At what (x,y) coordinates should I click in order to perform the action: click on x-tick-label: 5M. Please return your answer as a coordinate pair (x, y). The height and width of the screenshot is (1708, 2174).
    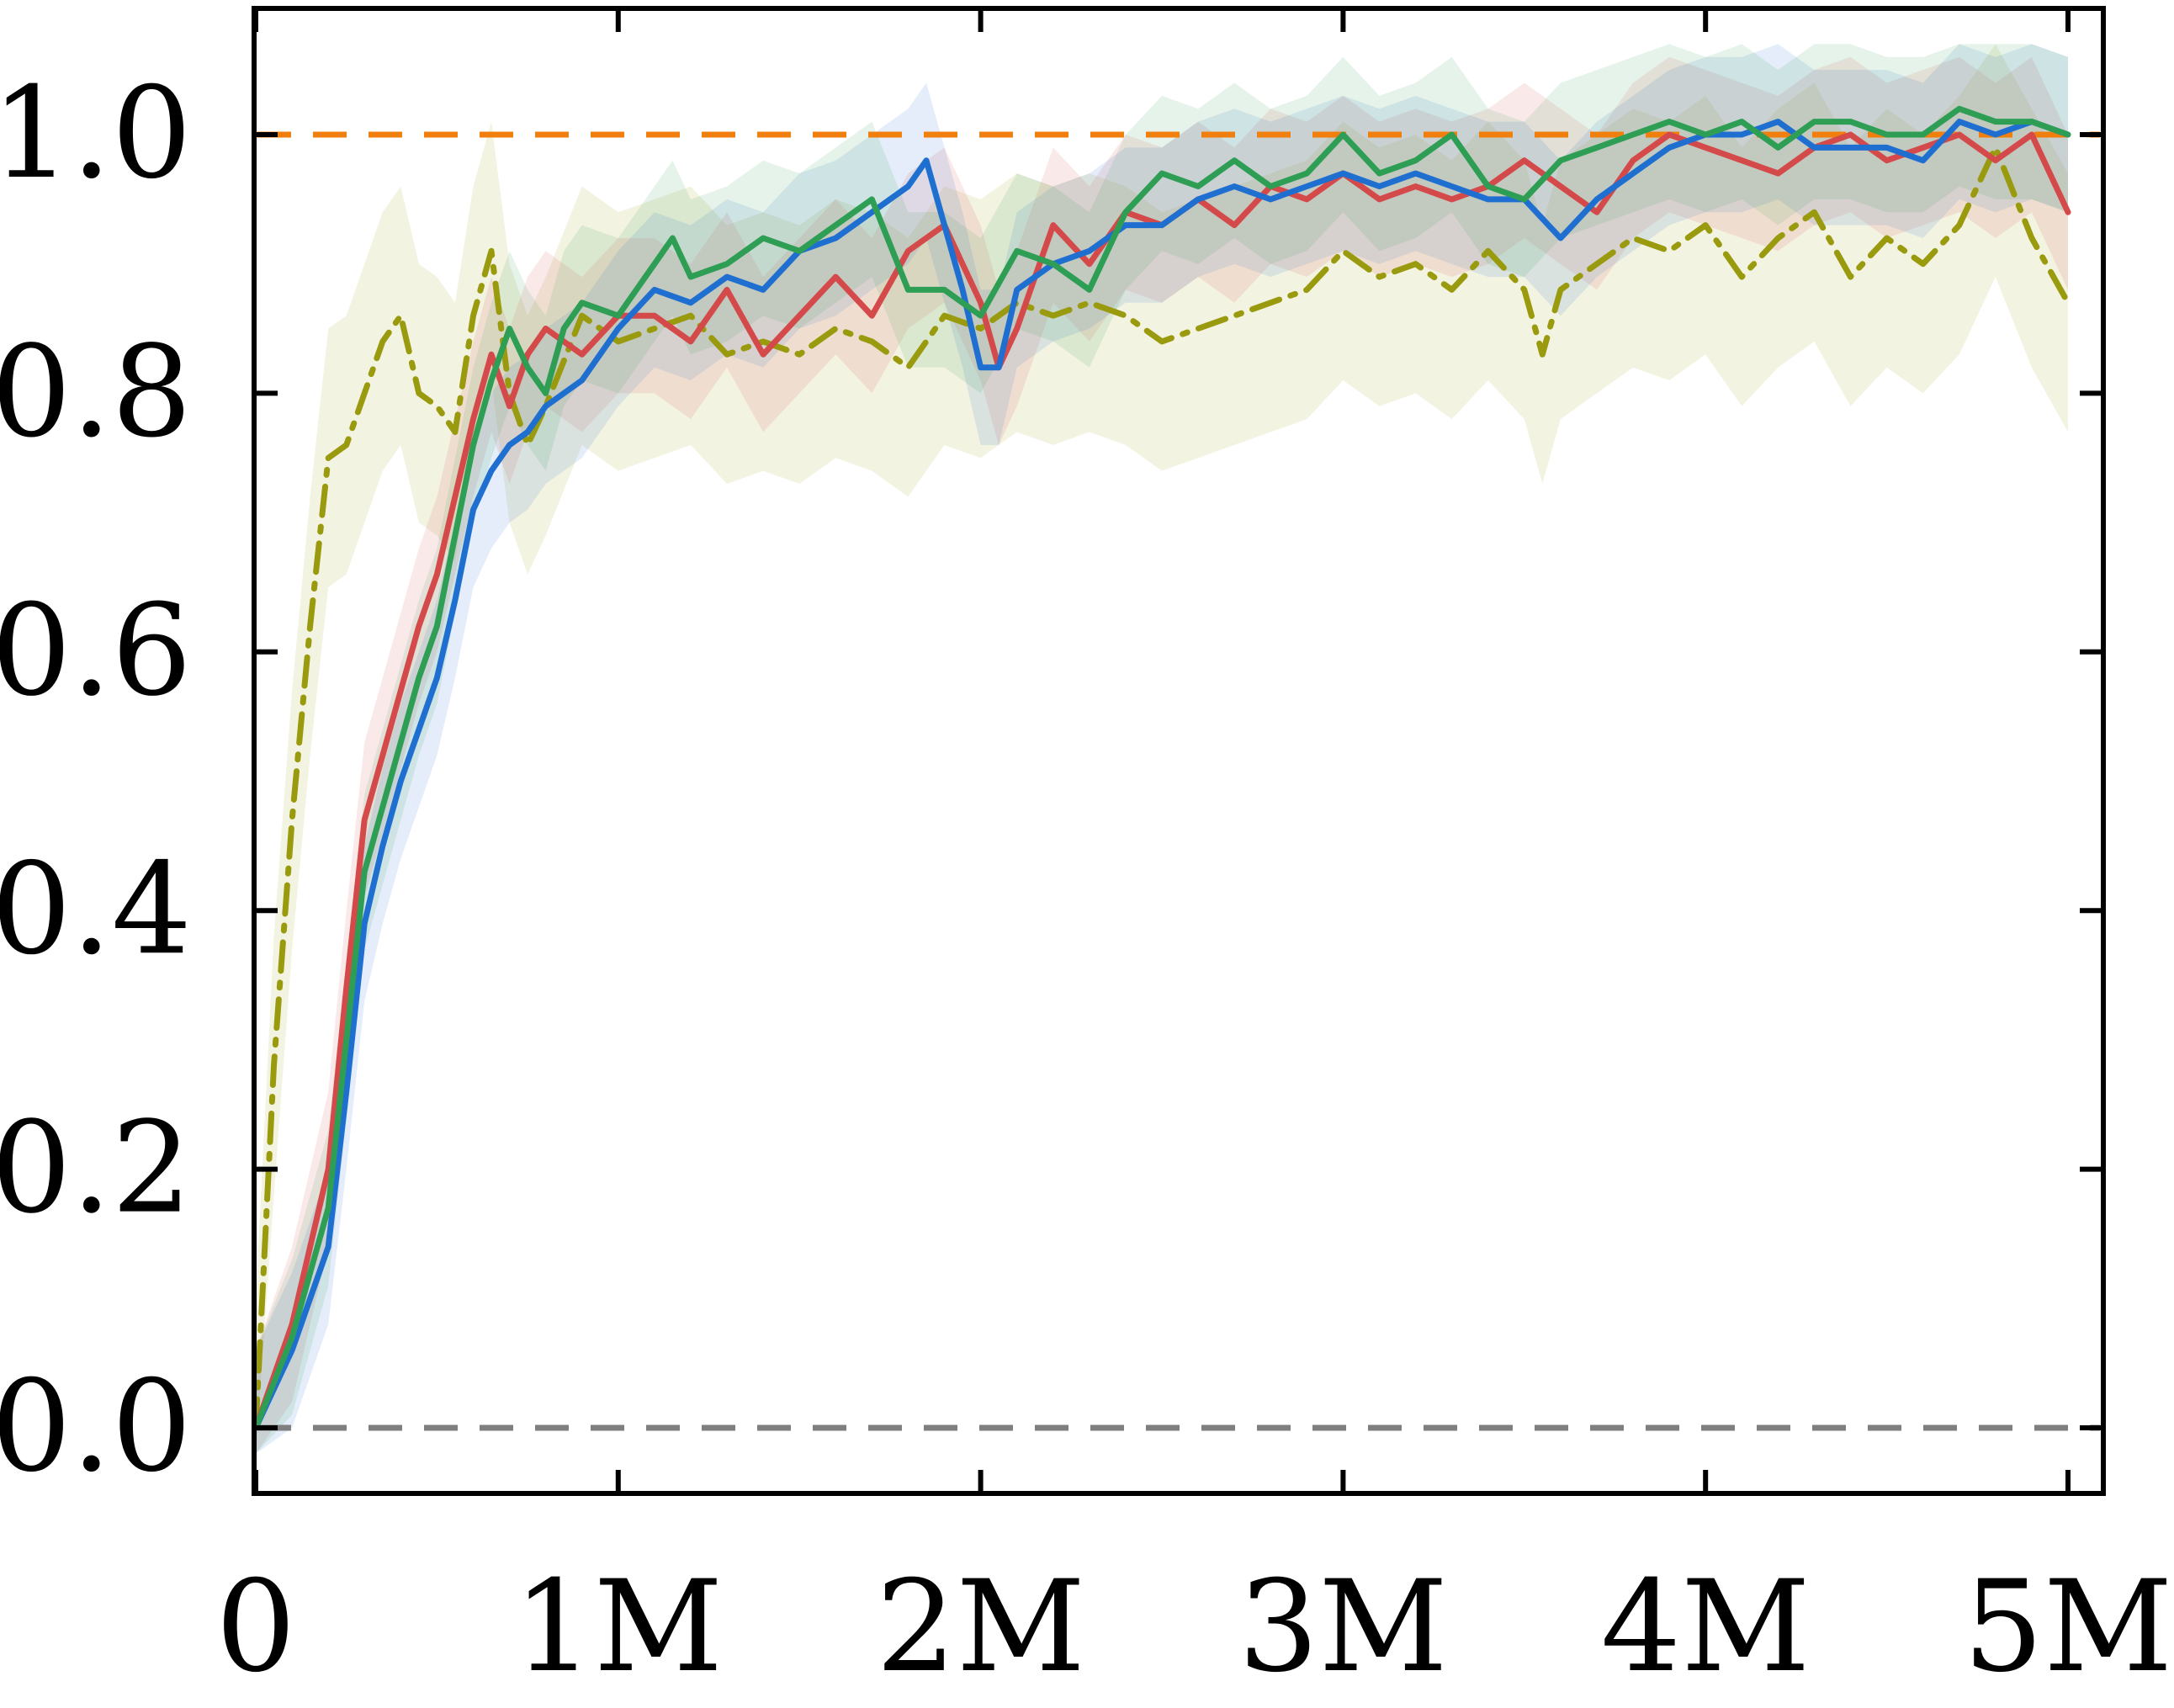
    Looking at the image, I should click on (2068, 1627).